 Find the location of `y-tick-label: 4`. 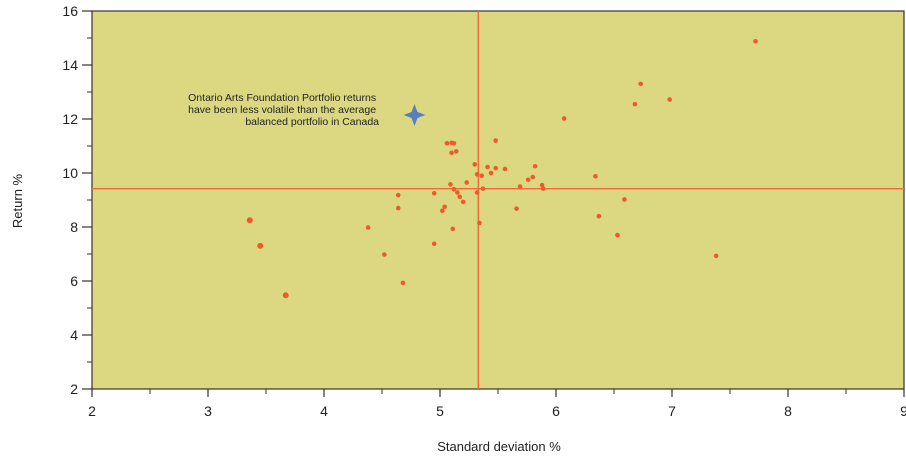

y-tick-label: 4 is located at coordinates (74, 335).